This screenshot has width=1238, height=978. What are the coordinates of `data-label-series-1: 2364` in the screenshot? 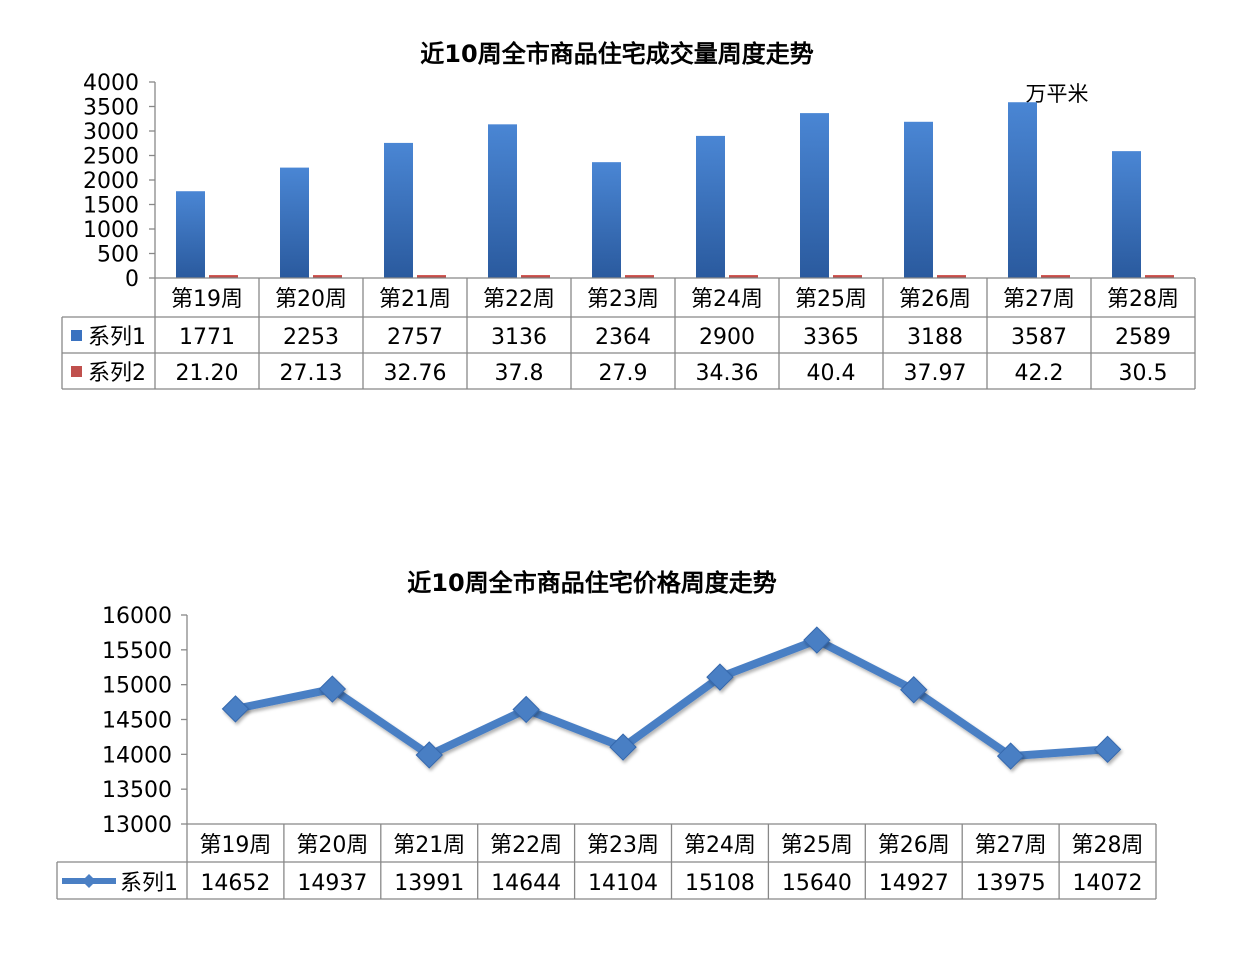 It's located at (623, 337).